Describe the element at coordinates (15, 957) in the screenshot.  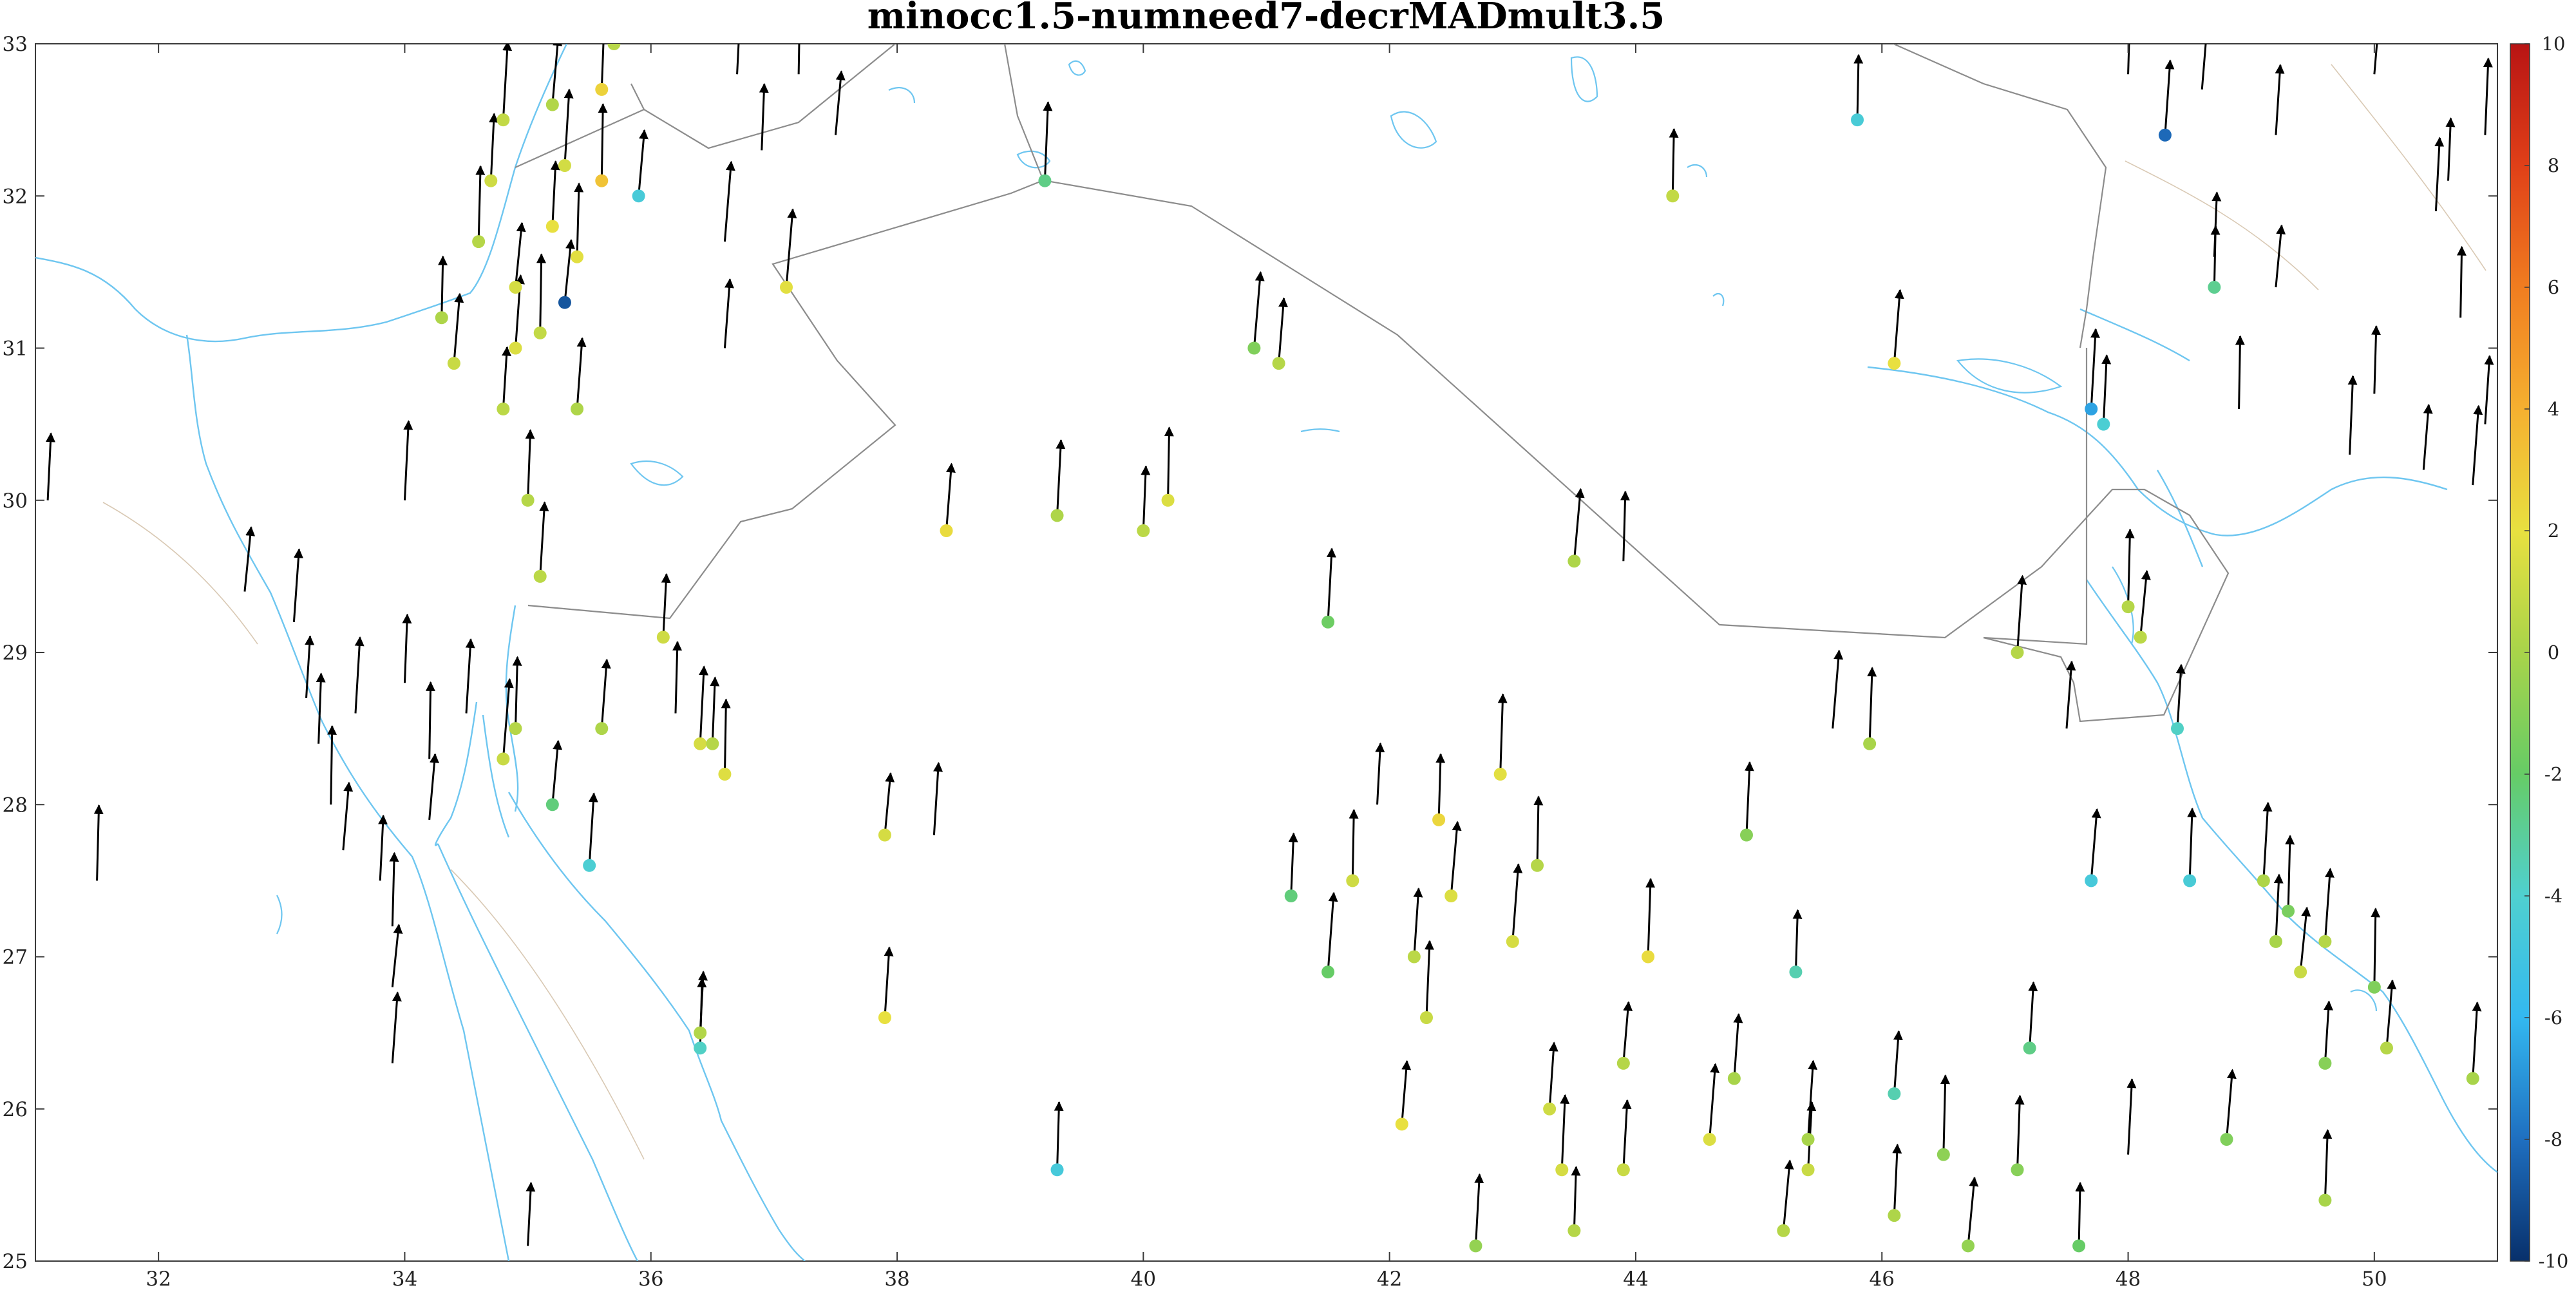
I see `y-tick-label: 27` at that location.